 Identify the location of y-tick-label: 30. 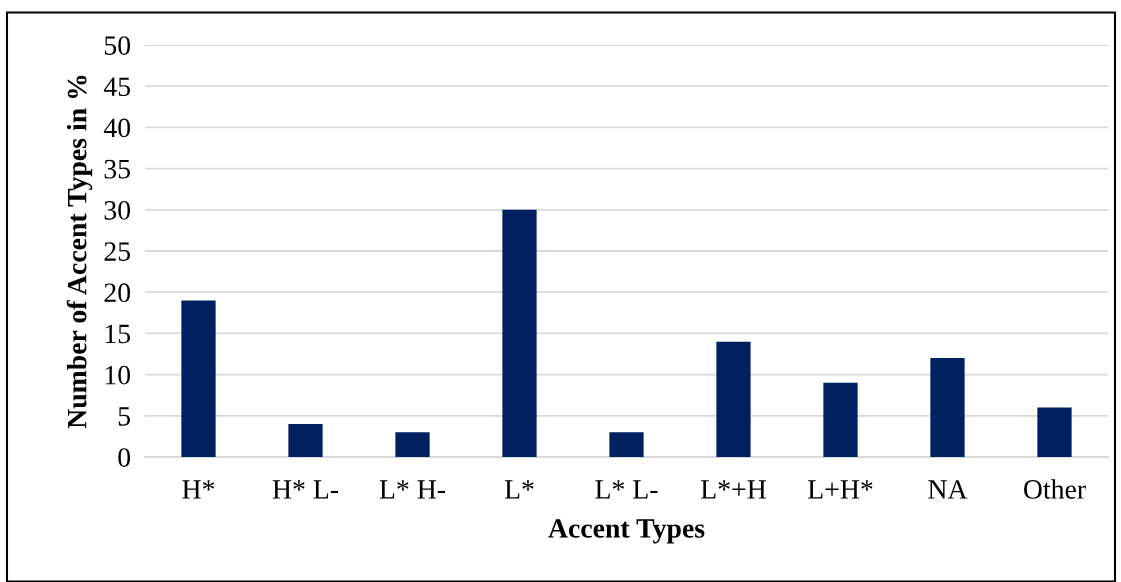
(117, 210).